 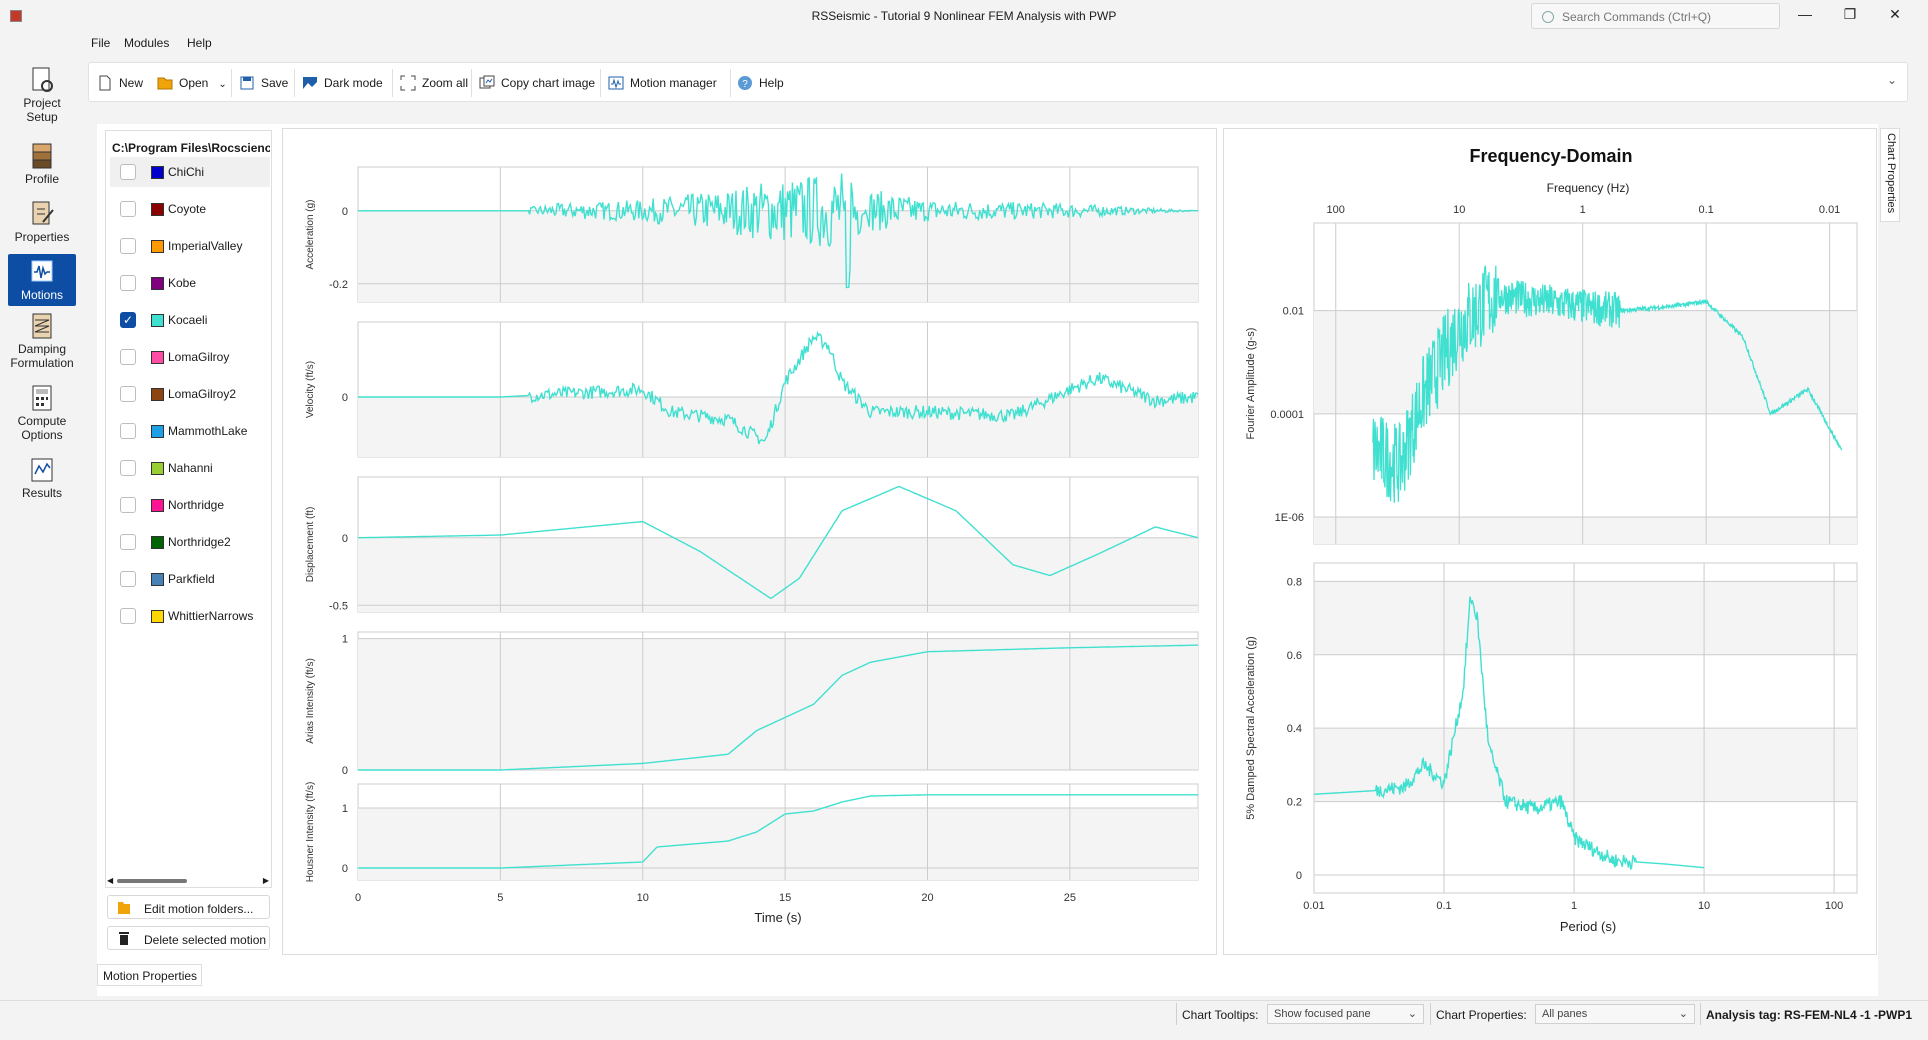 What do you see at coordinates (152, 881) in the screenshot?
I see `scrollbar-thumb` at bounding box center [152, 881].